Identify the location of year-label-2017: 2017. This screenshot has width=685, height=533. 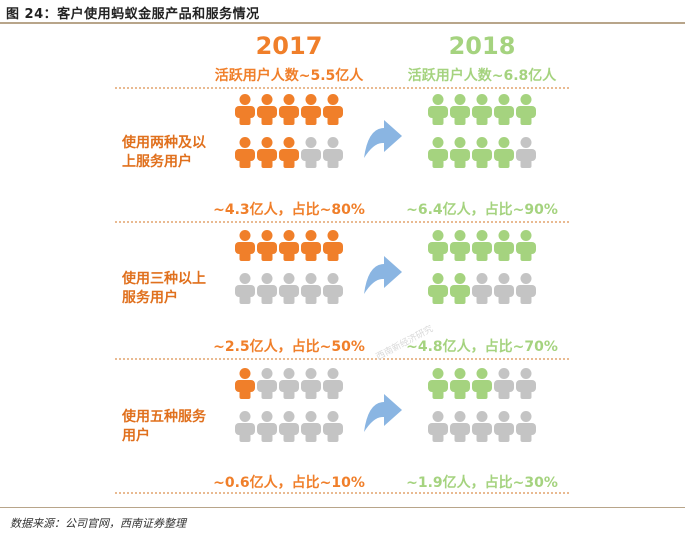
(289, 46).